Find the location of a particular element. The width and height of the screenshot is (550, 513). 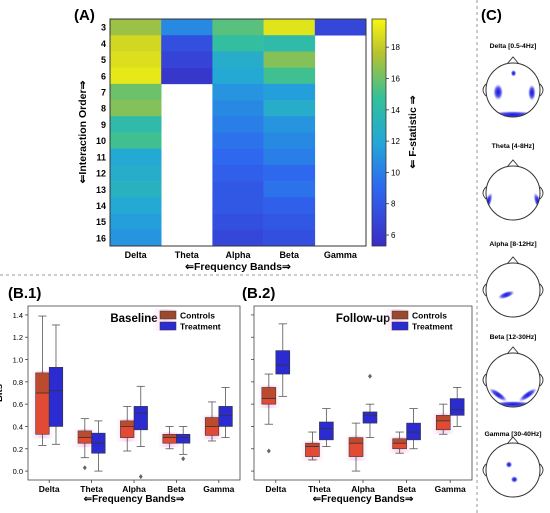

legend-label-treatment: Treatment is located at coordinates (432, 327).